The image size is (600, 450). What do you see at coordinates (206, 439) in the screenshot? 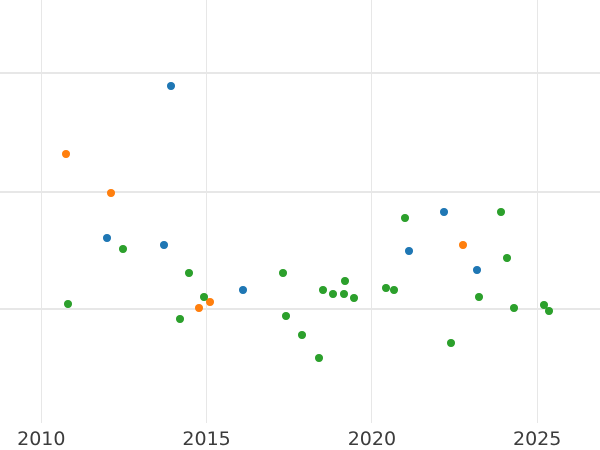
I see `x-tick-label: 2015` at bounding box center [206, 439].